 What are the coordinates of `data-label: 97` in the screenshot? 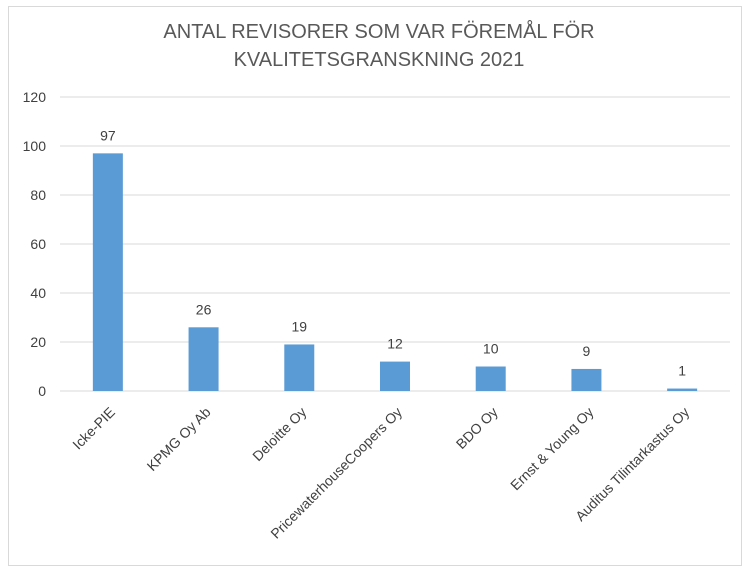 It's located at (108, 135).